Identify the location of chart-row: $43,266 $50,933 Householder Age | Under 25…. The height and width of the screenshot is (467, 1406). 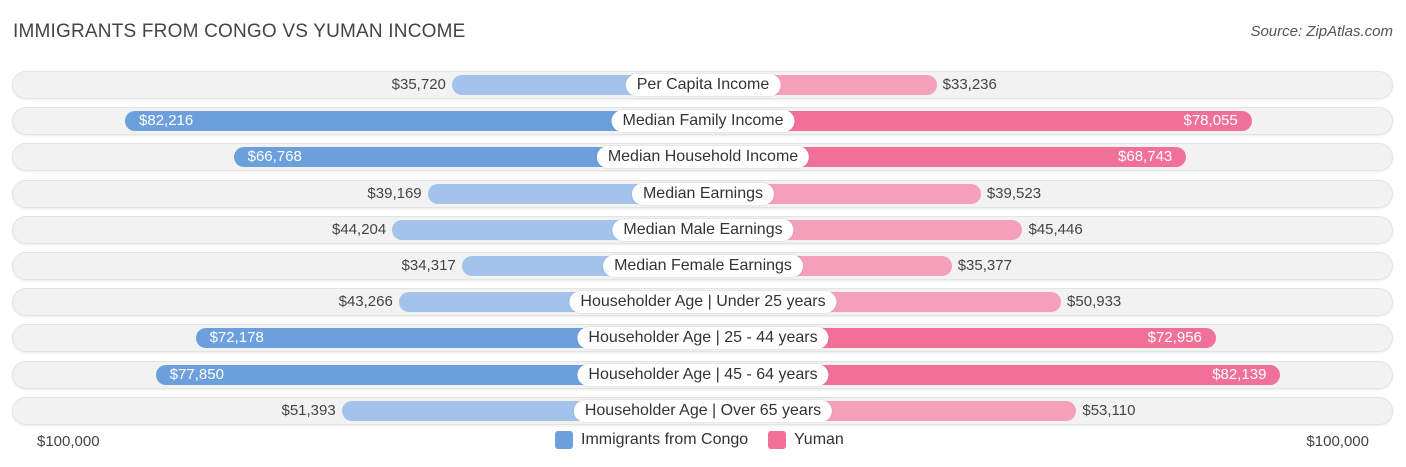
(702, 302).